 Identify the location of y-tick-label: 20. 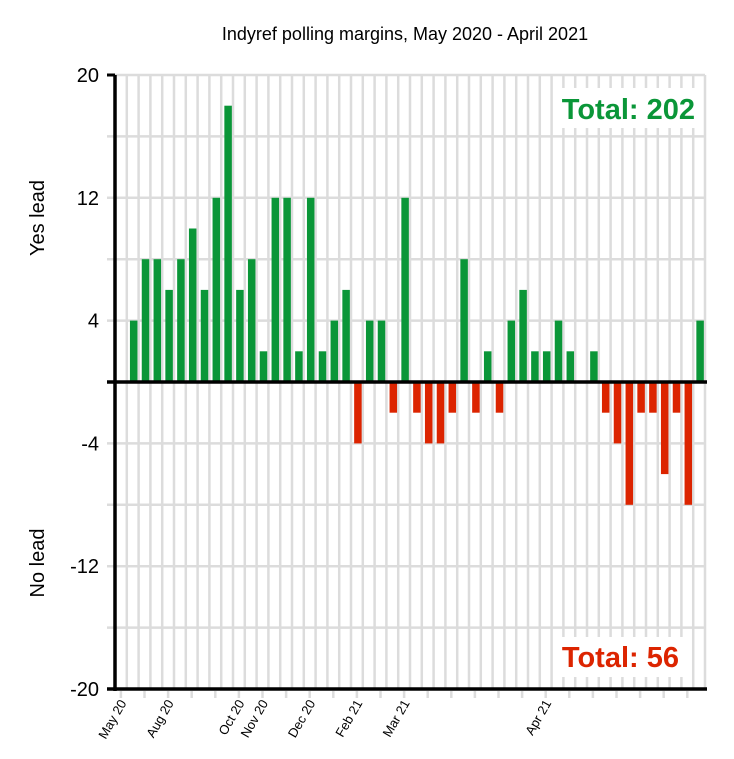
(88, 76).